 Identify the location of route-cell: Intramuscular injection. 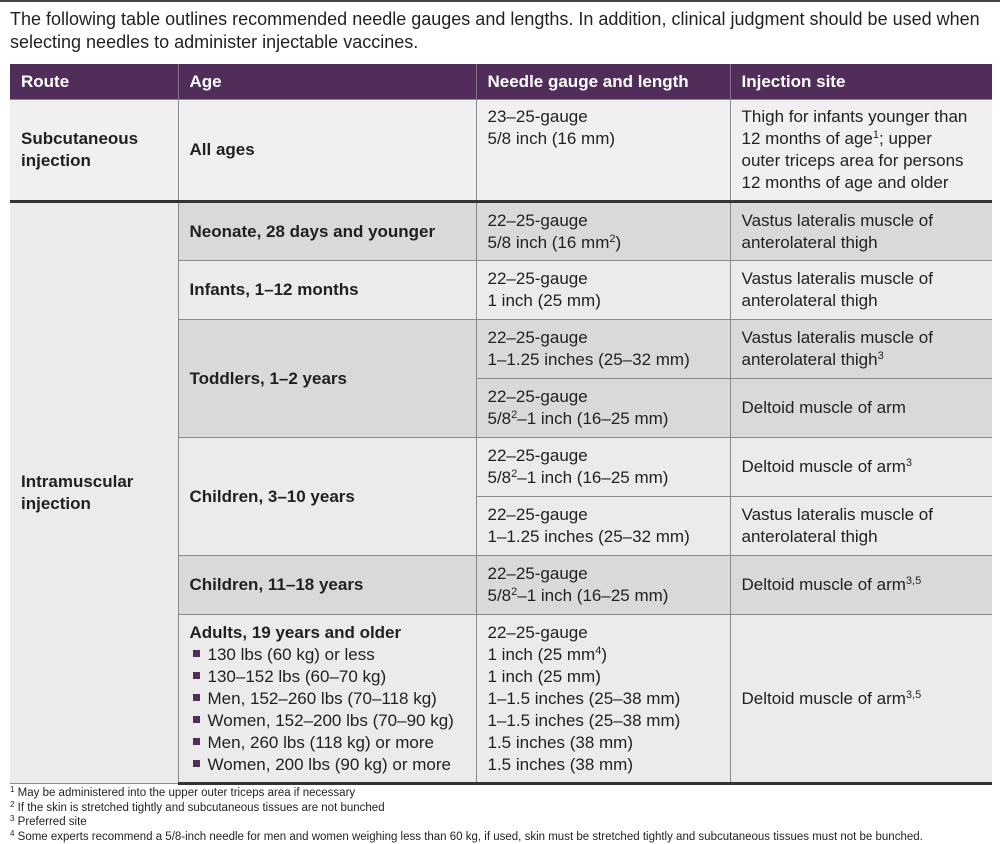
(94, 493).